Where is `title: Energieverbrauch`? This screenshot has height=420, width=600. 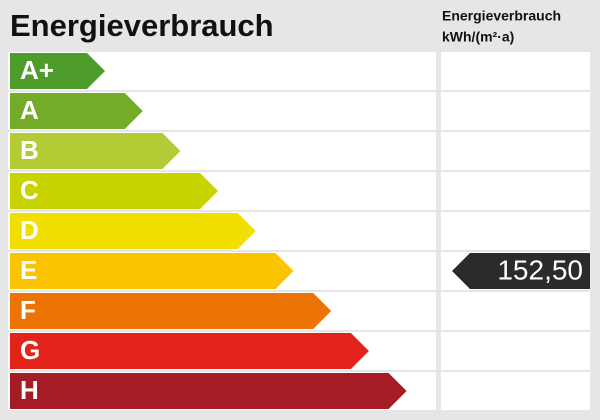 title: Energieverbrauch is located at coordinates (142, 25).